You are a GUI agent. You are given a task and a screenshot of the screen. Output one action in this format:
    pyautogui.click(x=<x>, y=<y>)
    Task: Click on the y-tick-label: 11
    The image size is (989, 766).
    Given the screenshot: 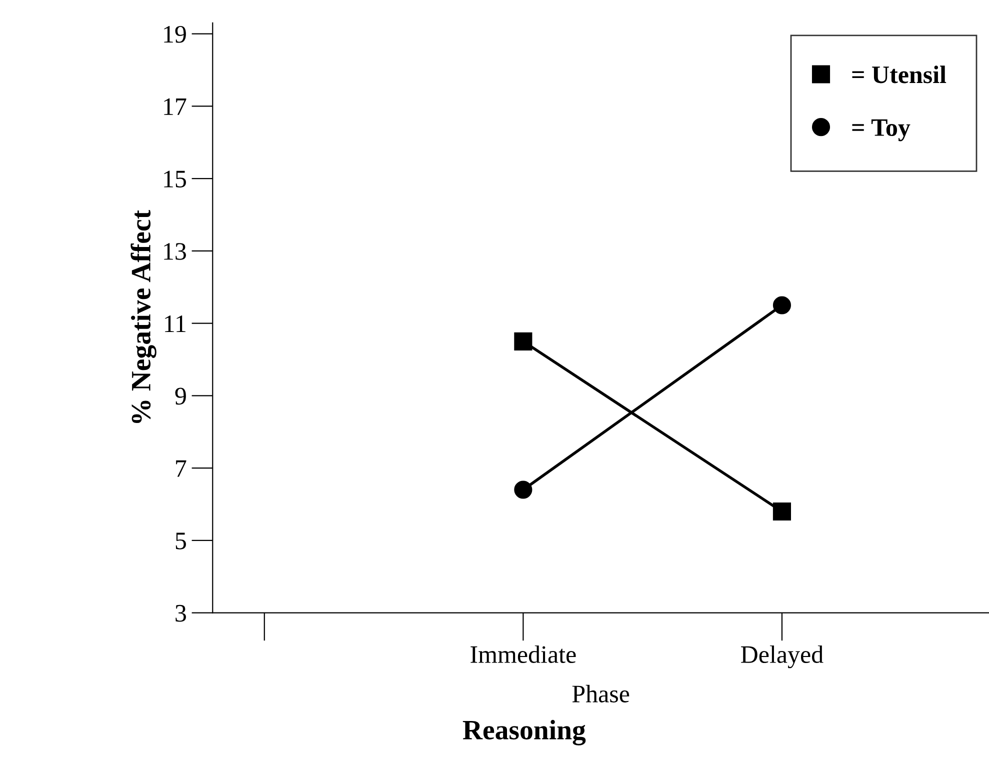 What is the action you would take?
    pyautogui.click(x=175, y=323)
    